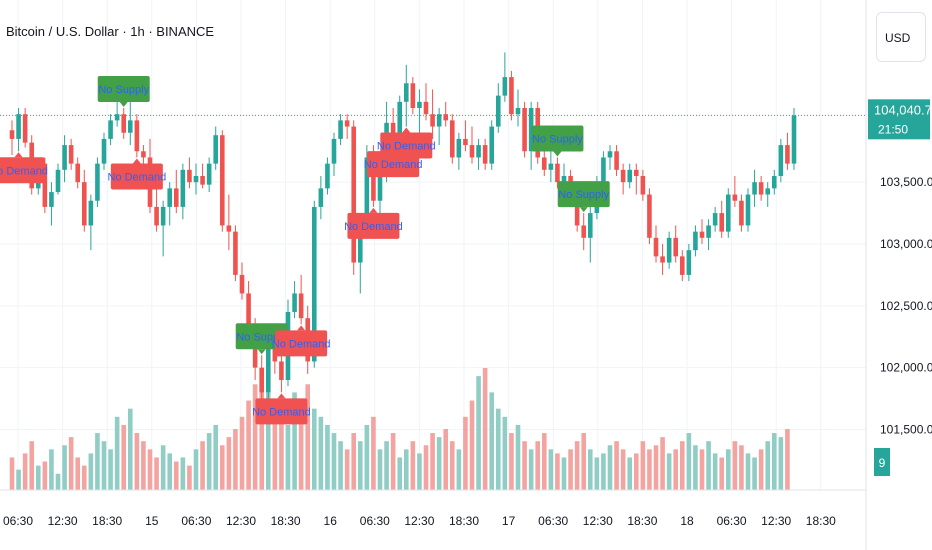 The image size is (932, 550). What do you see at coordinates (900, 119) in the screenshot?
I see `last-price-tag: 104,040.79 21:50` at bounding box center [900, 119].